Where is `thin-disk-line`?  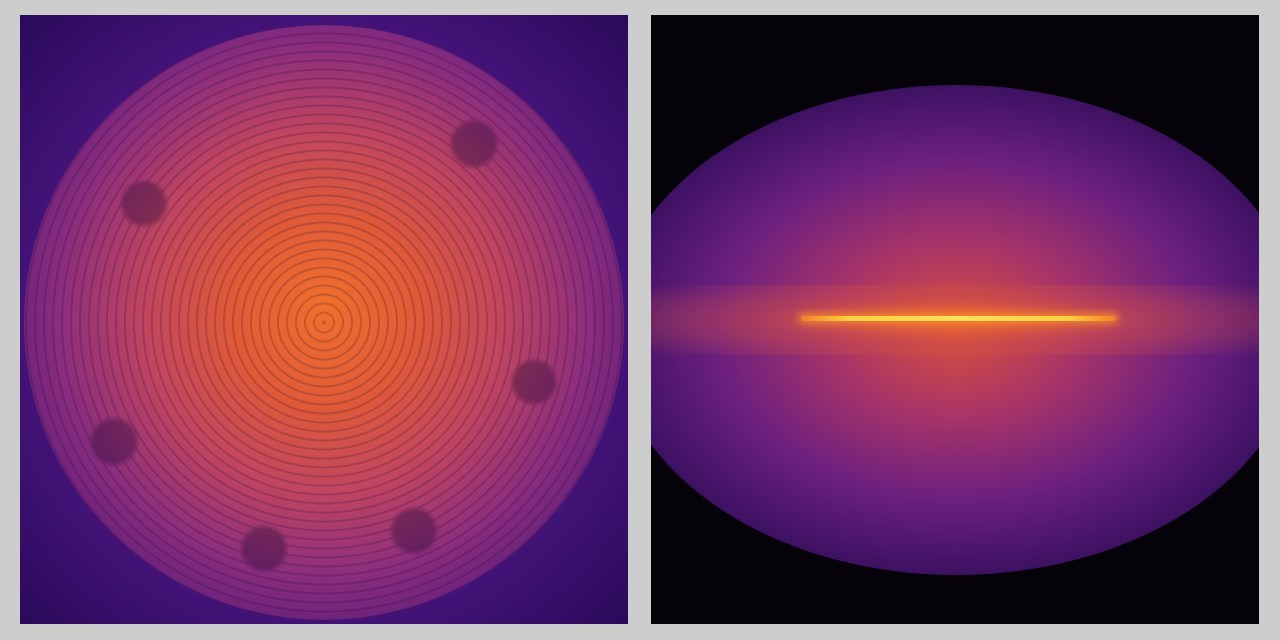 thin-disk-line is located at coordinates (958, 318).